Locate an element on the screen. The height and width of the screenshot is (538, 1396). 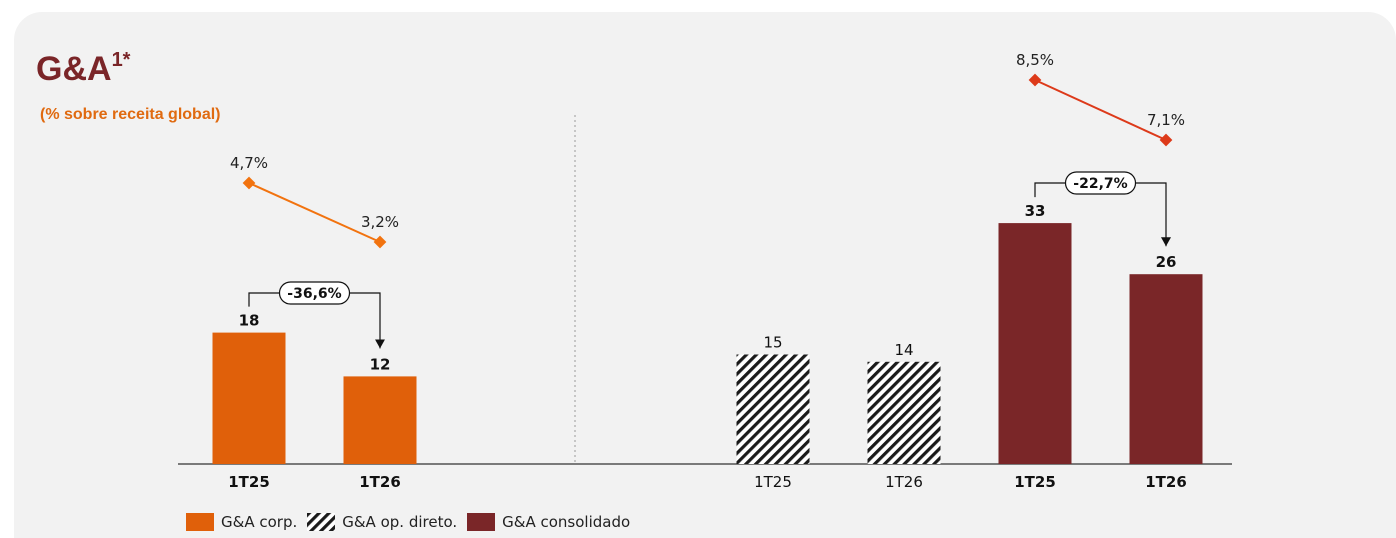
change-bracket-left-corp is located at coordinates (264, 299).